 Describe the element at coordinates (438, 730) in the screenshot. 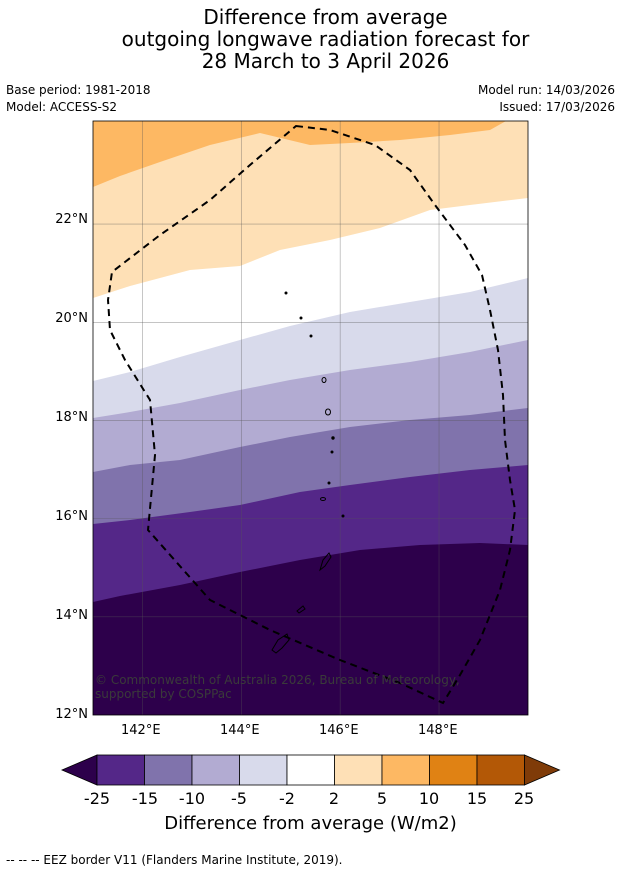

I see `lon-label-148e: 148°E` at that location.